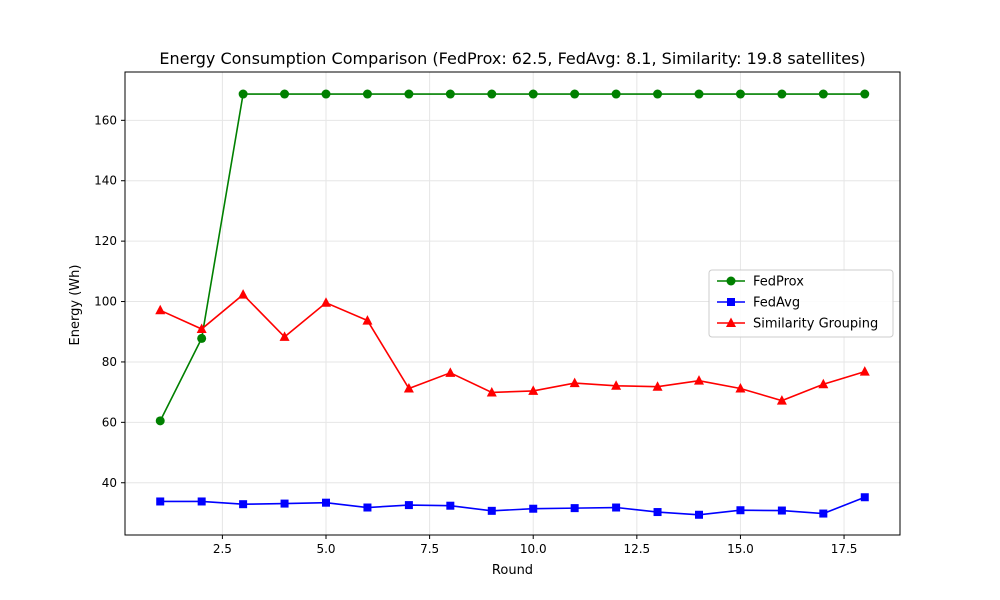 The height and width of the screenshot is (600, 1000). Describe the element at coordinates (844, 549) in the screenshot. I see `x-tick-label: 17.5` at that location.